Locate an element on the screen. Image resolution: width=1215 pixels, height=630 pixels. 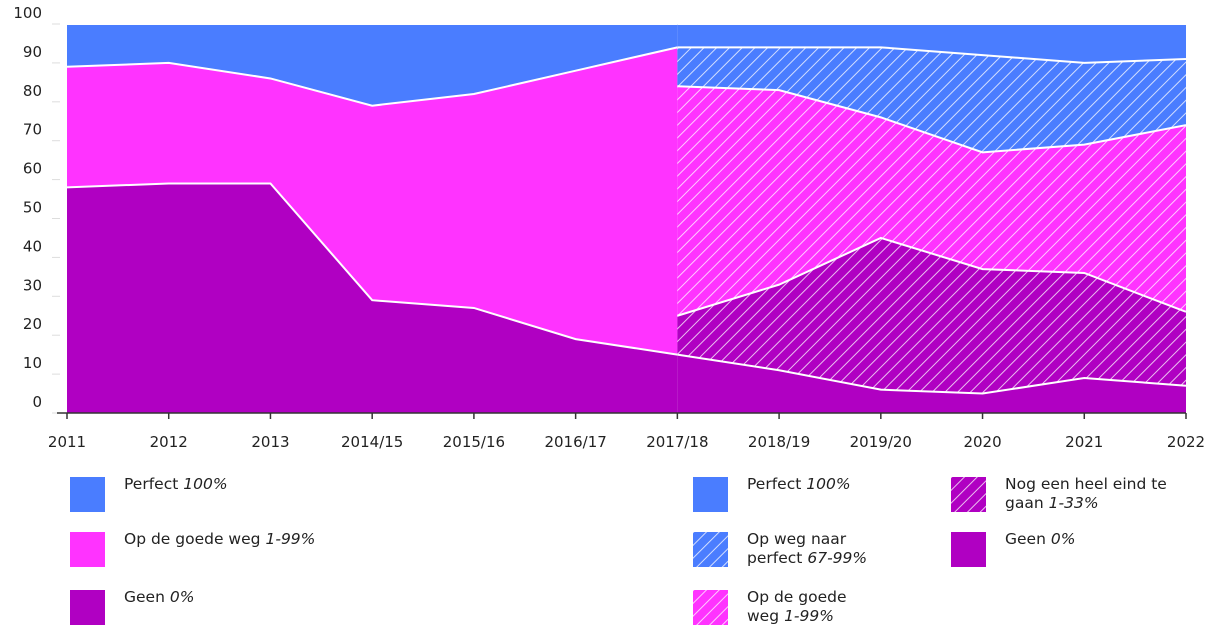
legend-item: Op weg naar perfect 67-99% is located at coordinates (795, 549).